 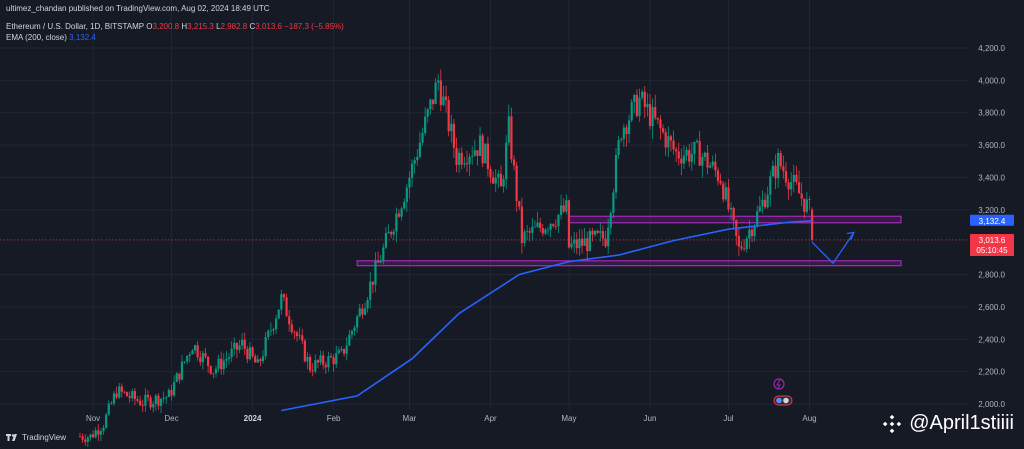 What do you see at coordinates (568, 418) in the screenshot?
I see `x-tick-label: May` at bounding box center [568, 418].